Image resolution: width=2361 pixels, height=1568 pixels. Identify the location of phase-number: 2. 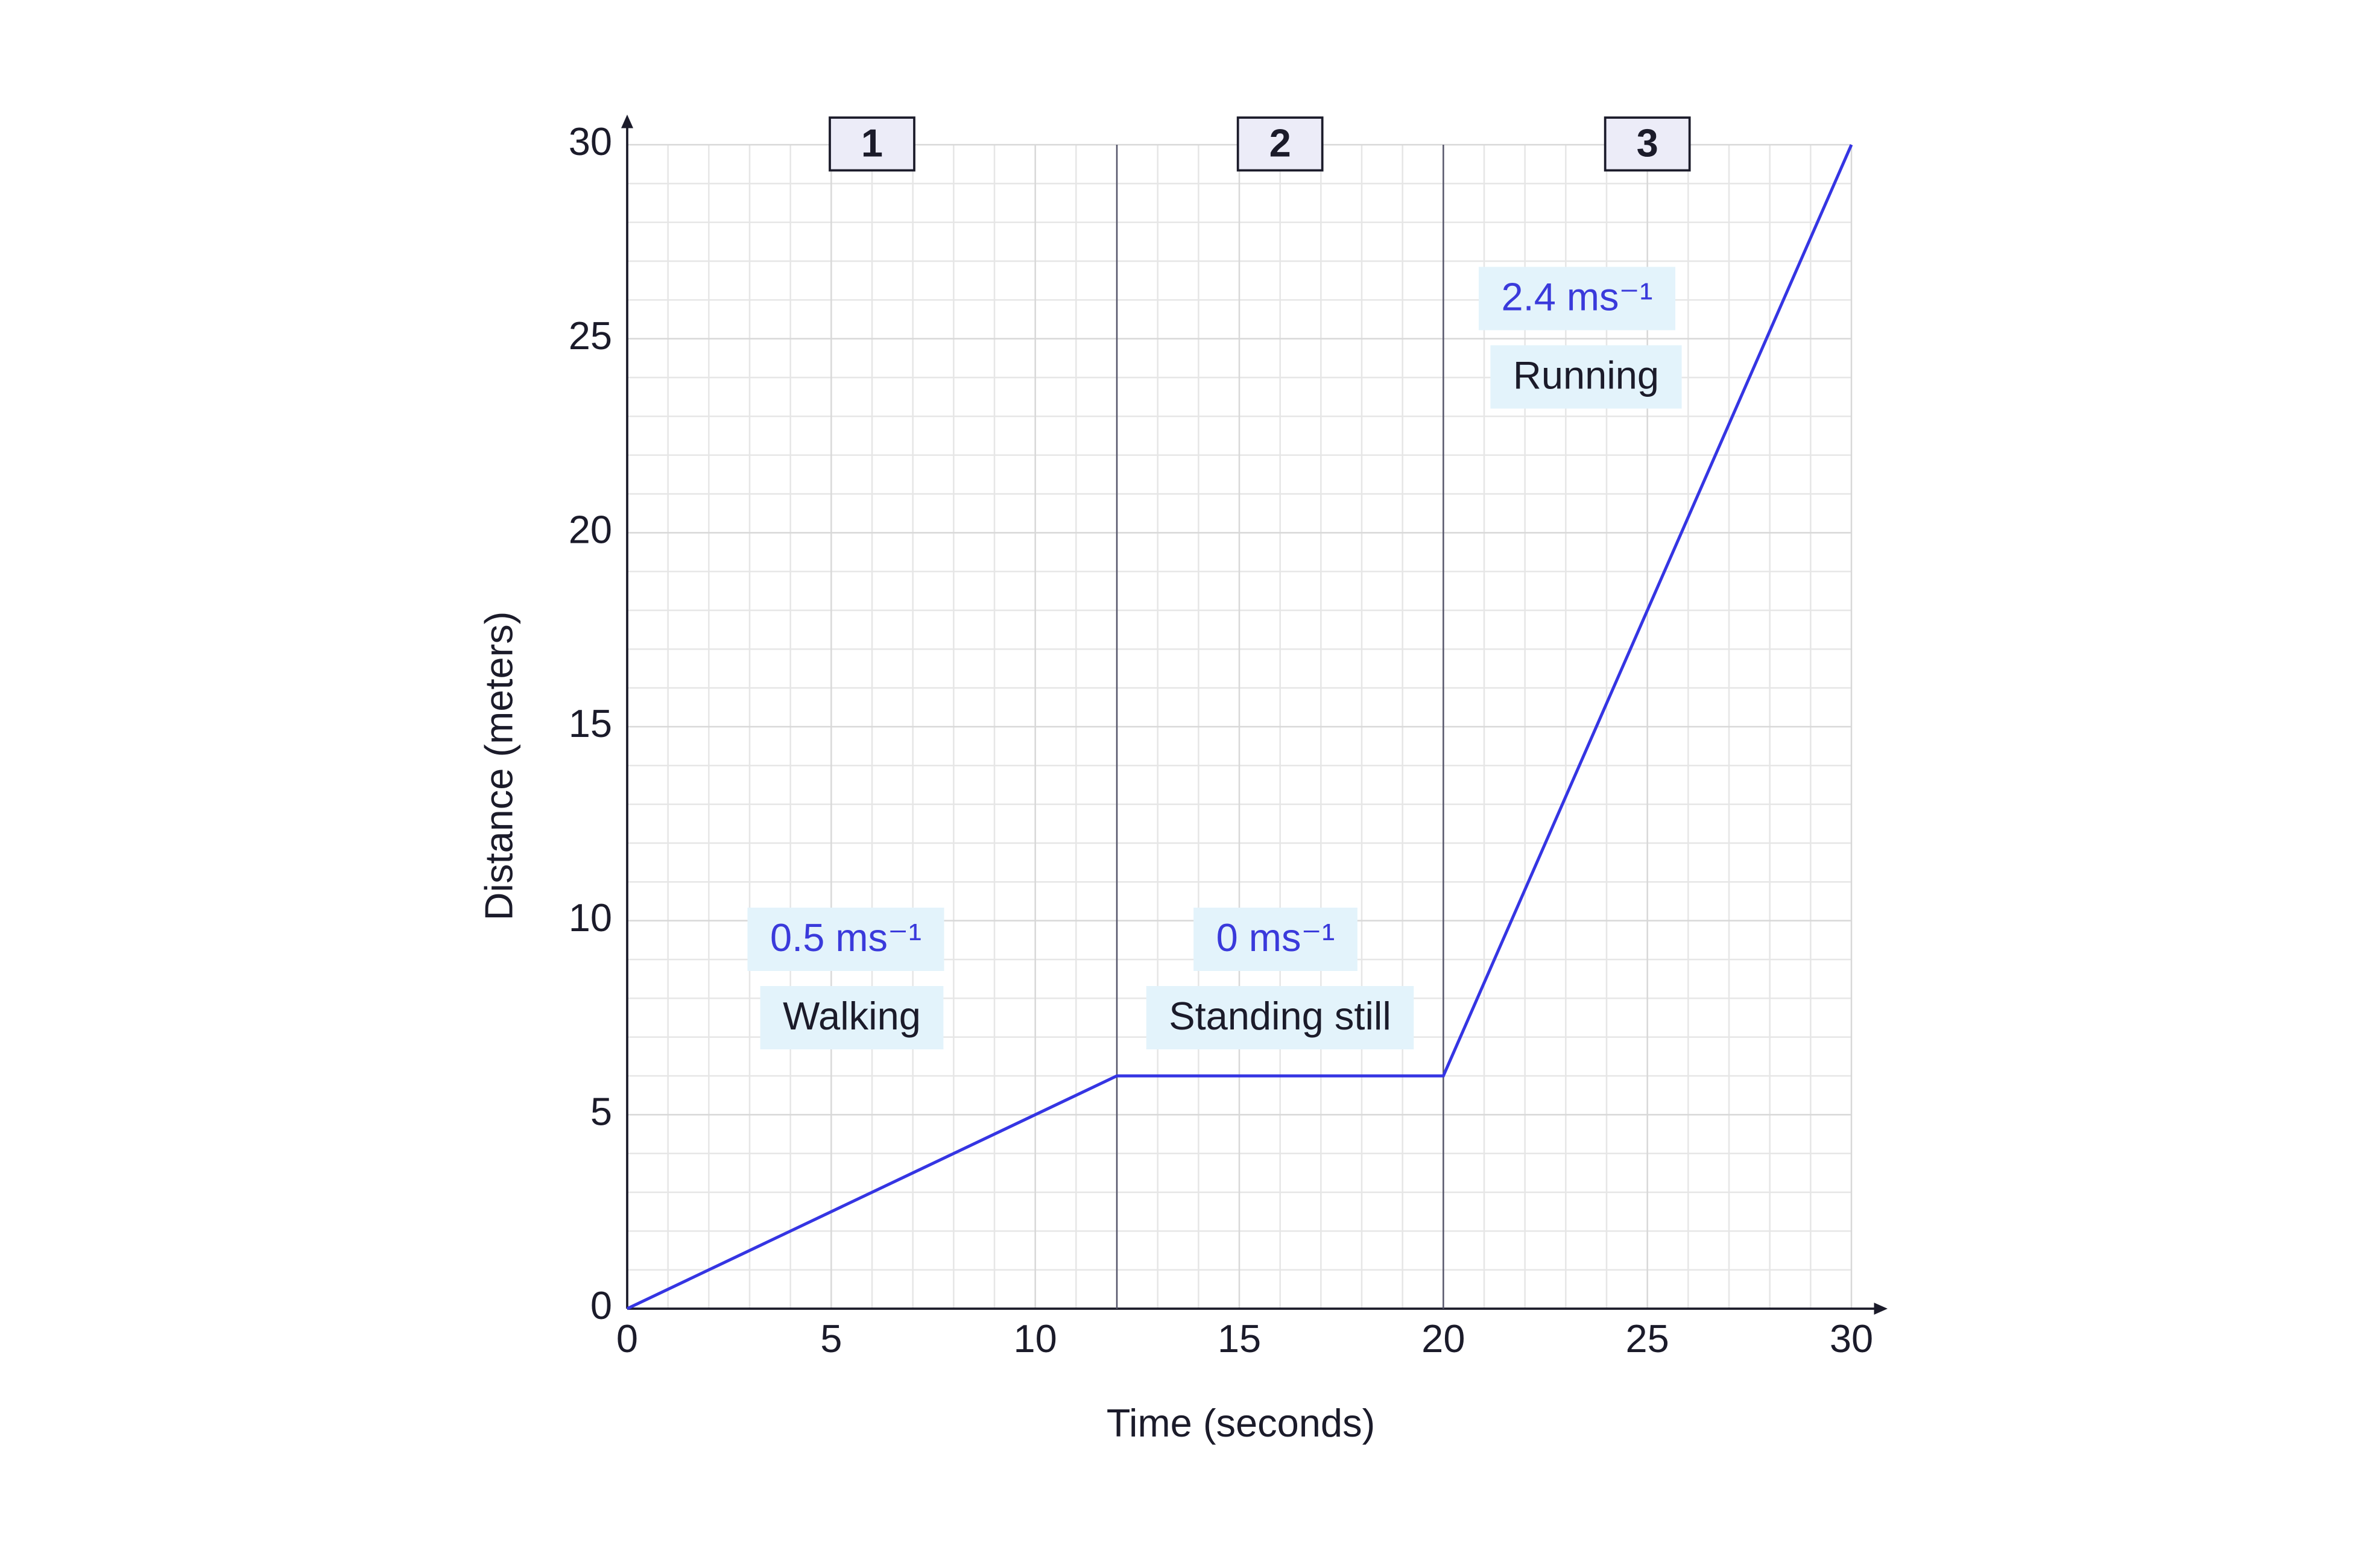
(1280, 143).